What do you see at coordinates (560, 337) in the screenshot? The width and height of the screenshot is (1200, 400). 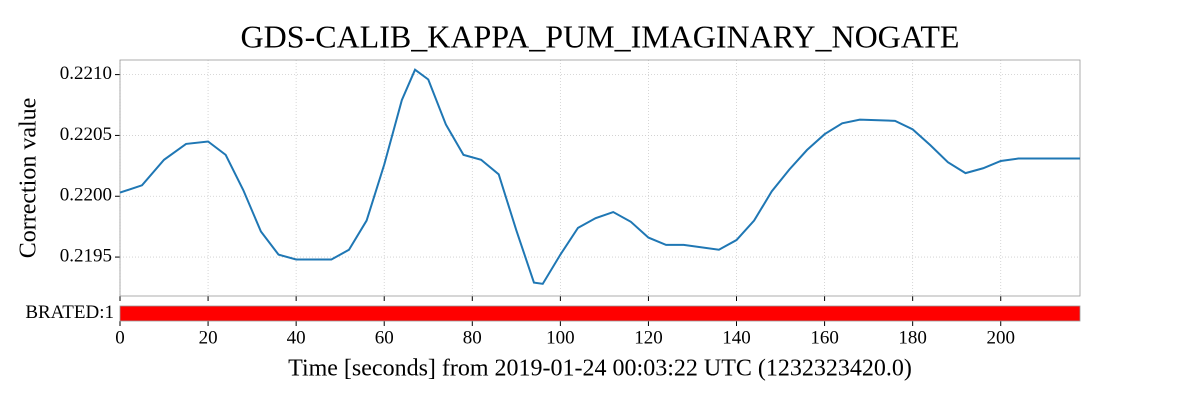 I see `x-tick-label: 100` at bounding box center [560, 337].